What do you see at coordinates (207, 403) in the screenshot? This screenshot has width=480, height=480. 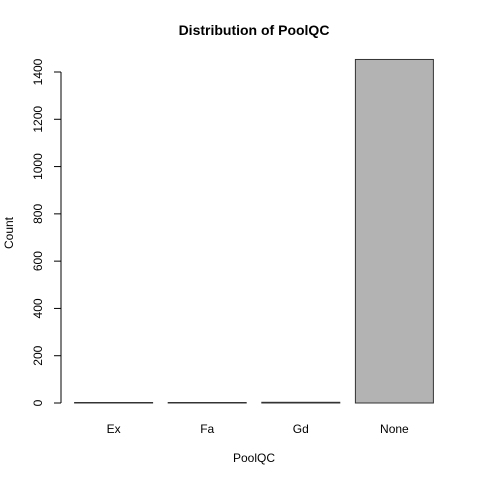 I see `bar-fa` at bounding box center [207, 403].